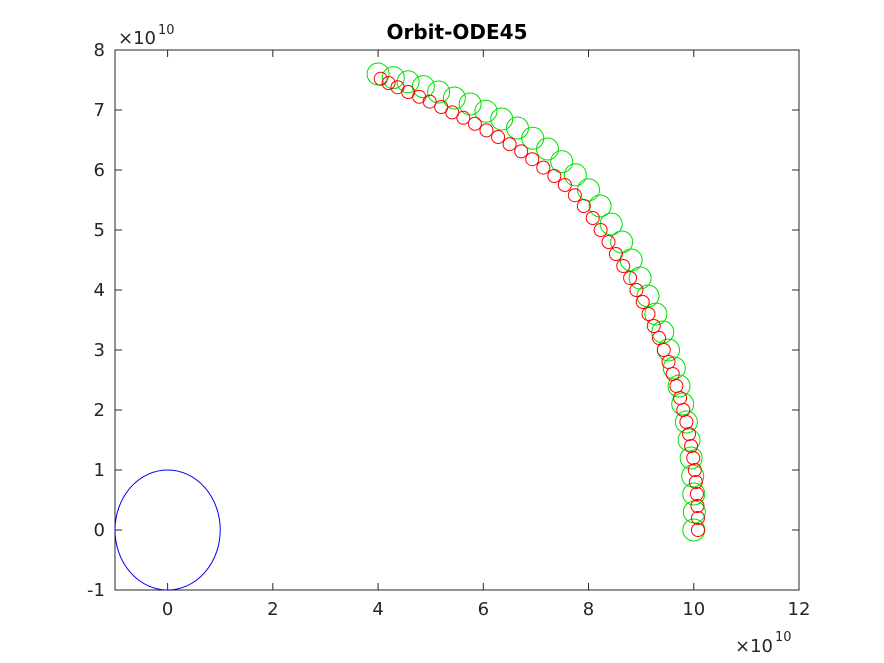 The width and height of the screenshot is (884, 663). Describe the element at coordinates (137, 38) in the screenshot. I see `y-exponent-base: ×10` at that location.